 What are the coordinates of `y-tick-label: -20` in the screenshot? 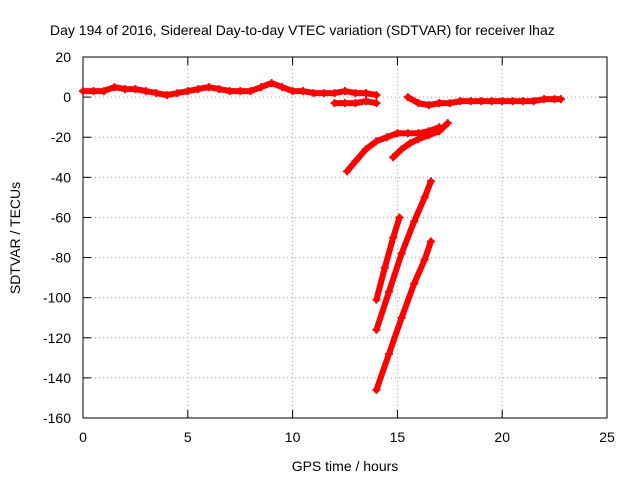 It's located at (61, 137).